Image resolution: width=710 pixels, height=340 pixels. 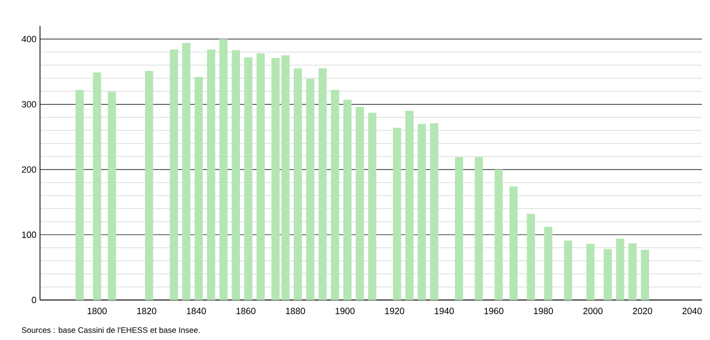 I want to click on x-tick-label: 1820, so click(x=146, y=311).